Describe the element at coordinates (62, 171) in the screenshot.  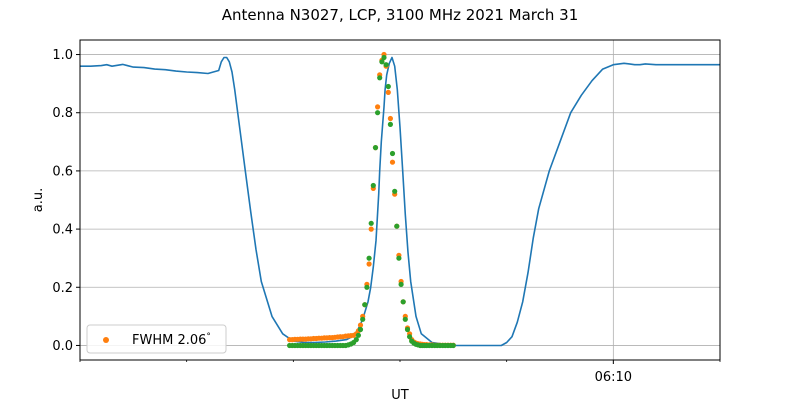
I see `y-tick-label: 0.6` at that location.